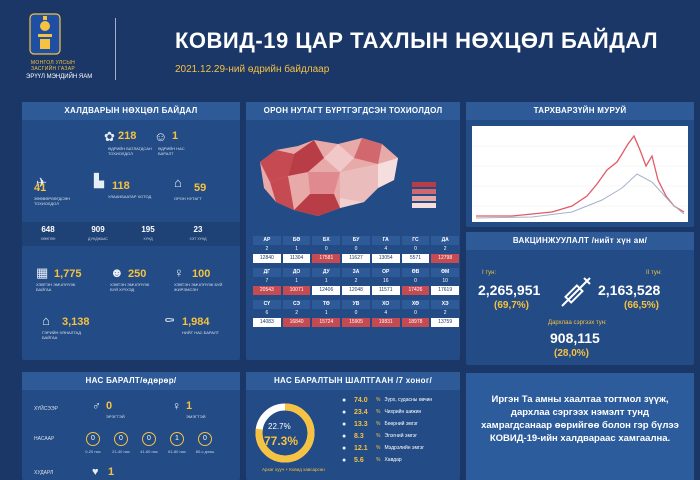  What do you see at coordinates (201, 274) in the screenshot?
I see `pregnant-value: 100` at bounding box center [201, 274].